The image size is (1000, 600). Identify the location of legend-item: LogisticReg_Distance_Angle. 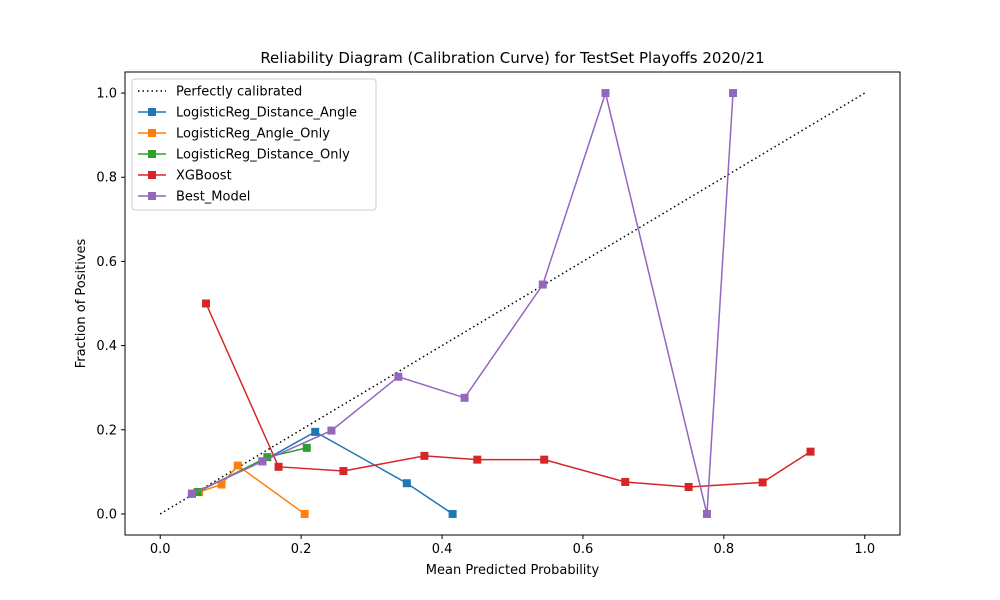
(247, 113).